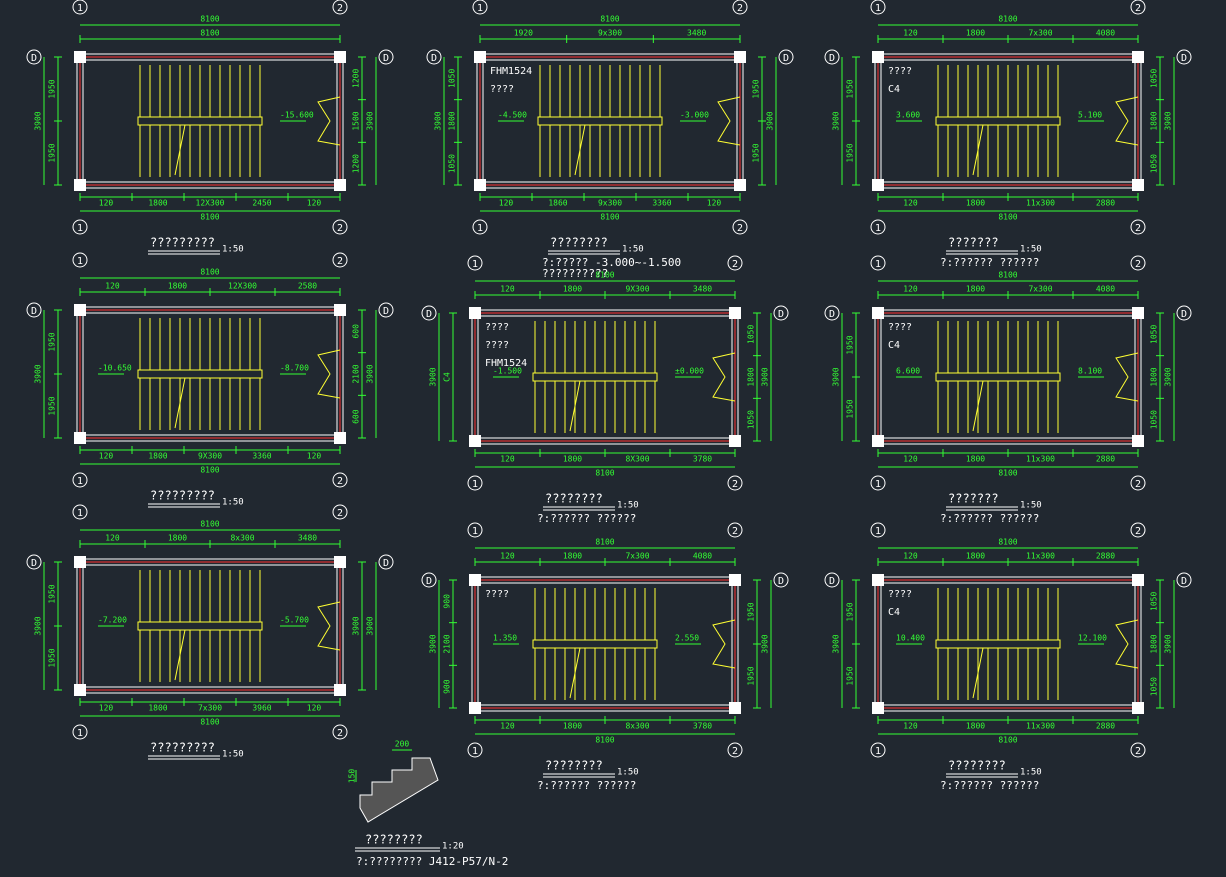  I want to click on room-label: FHM1524, so click(511, 71).